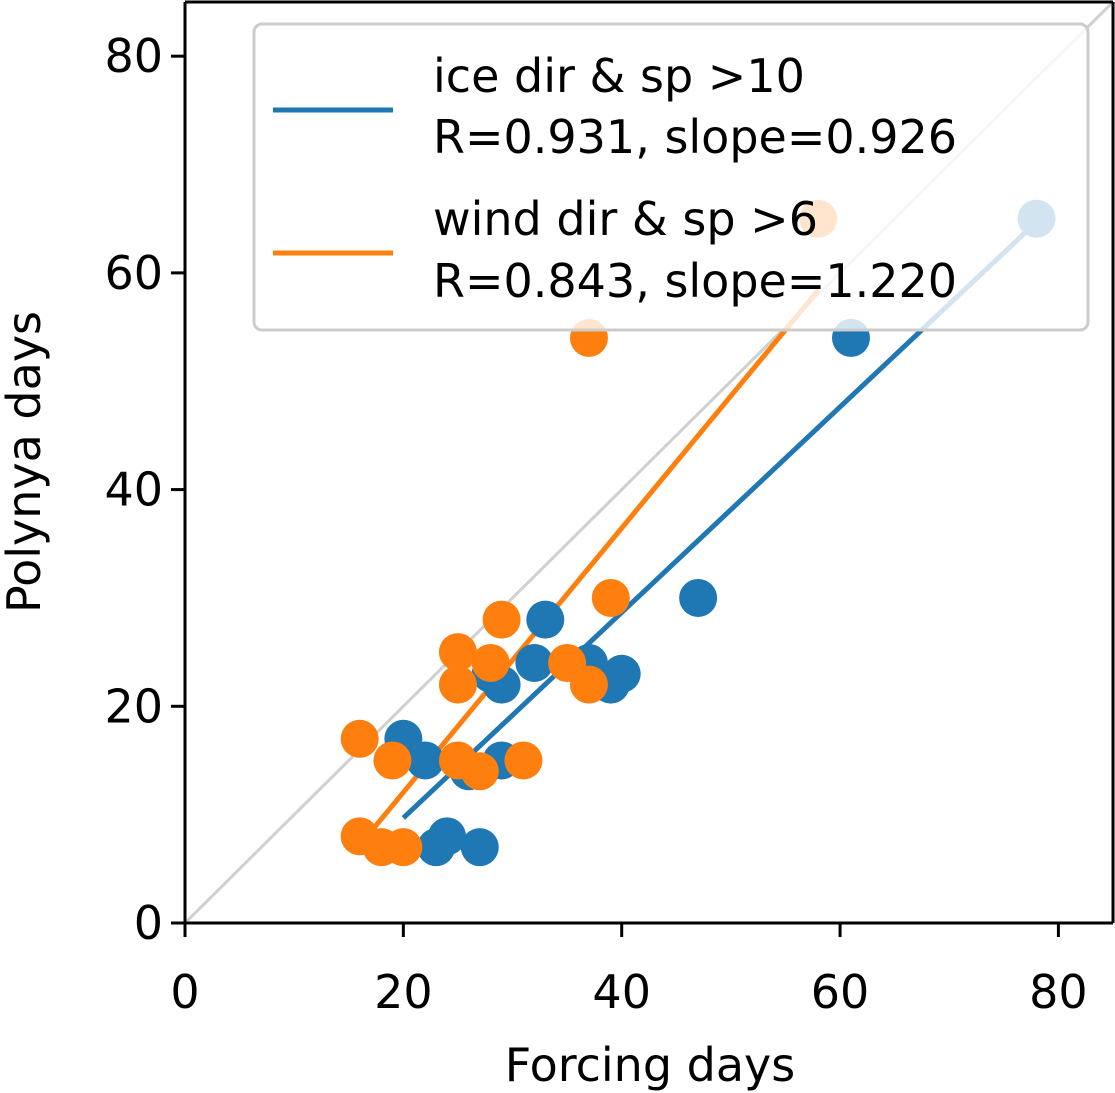  I want to click on y-tick-label-40: 40, so click(133, 490).